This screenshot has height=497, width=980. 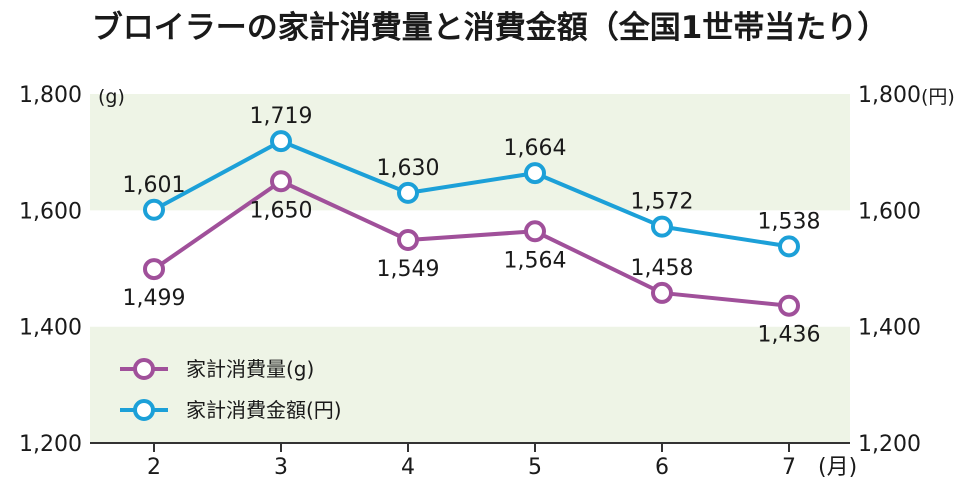 What do you see at coordinates (789, 335) in the screenshot?
I see `data-label: 1,436` at bounding box center [789, 335].